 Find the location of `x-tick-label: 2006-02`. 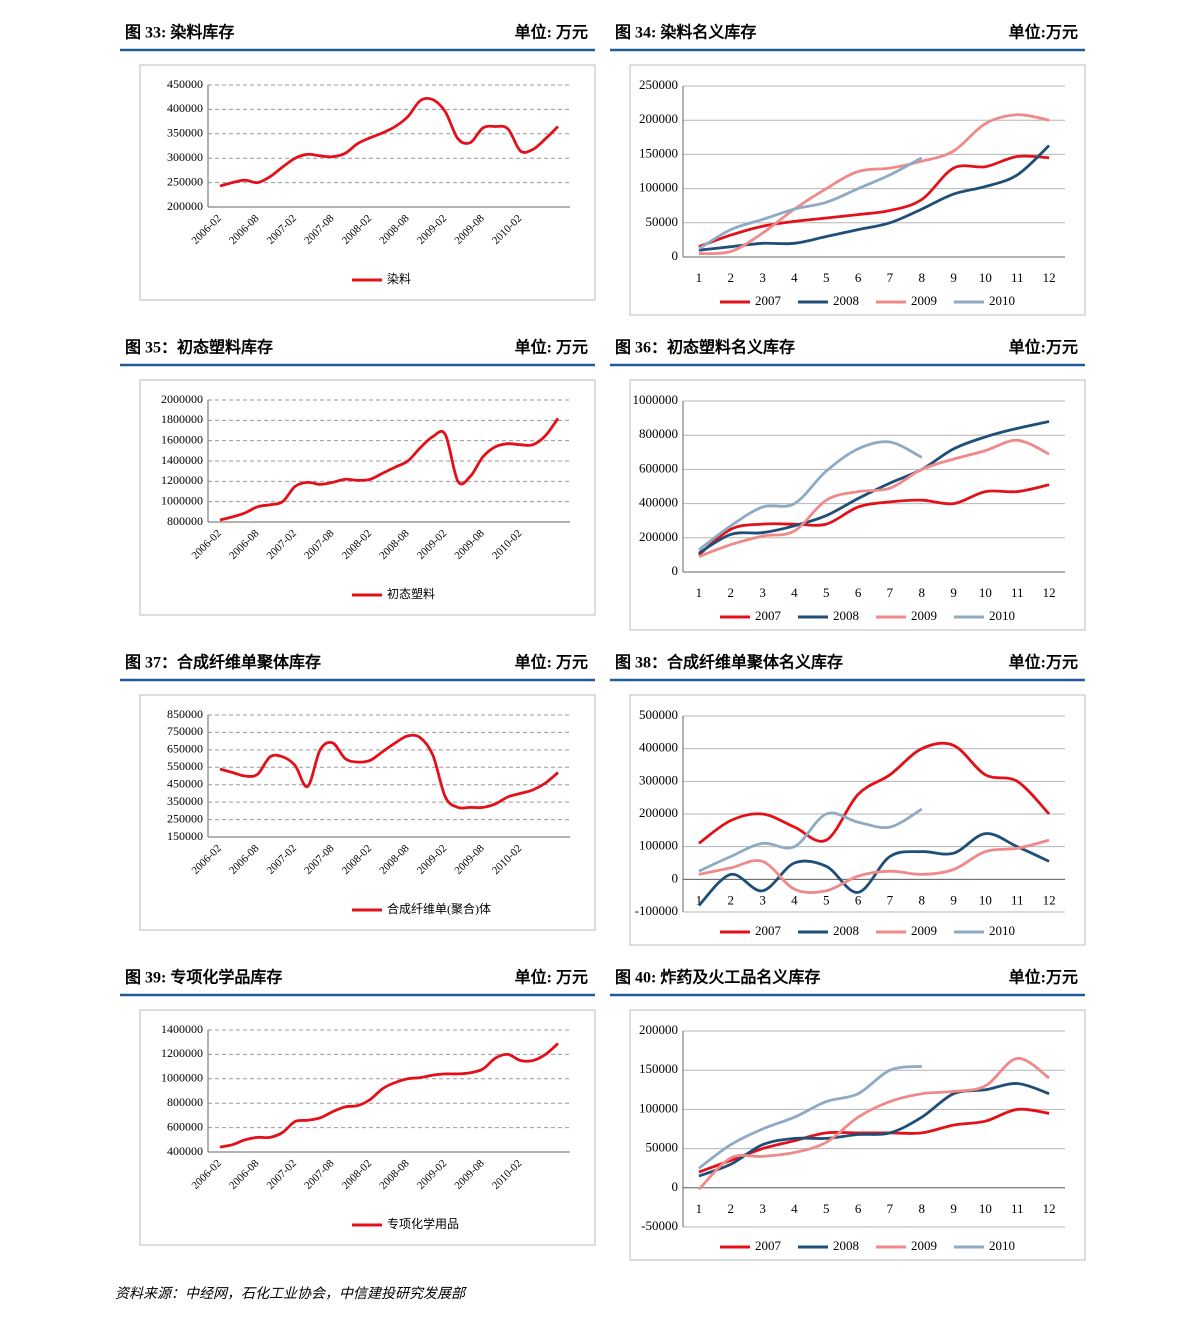

x-tick-label: 2006-02 is located at coordinates (206, 229).